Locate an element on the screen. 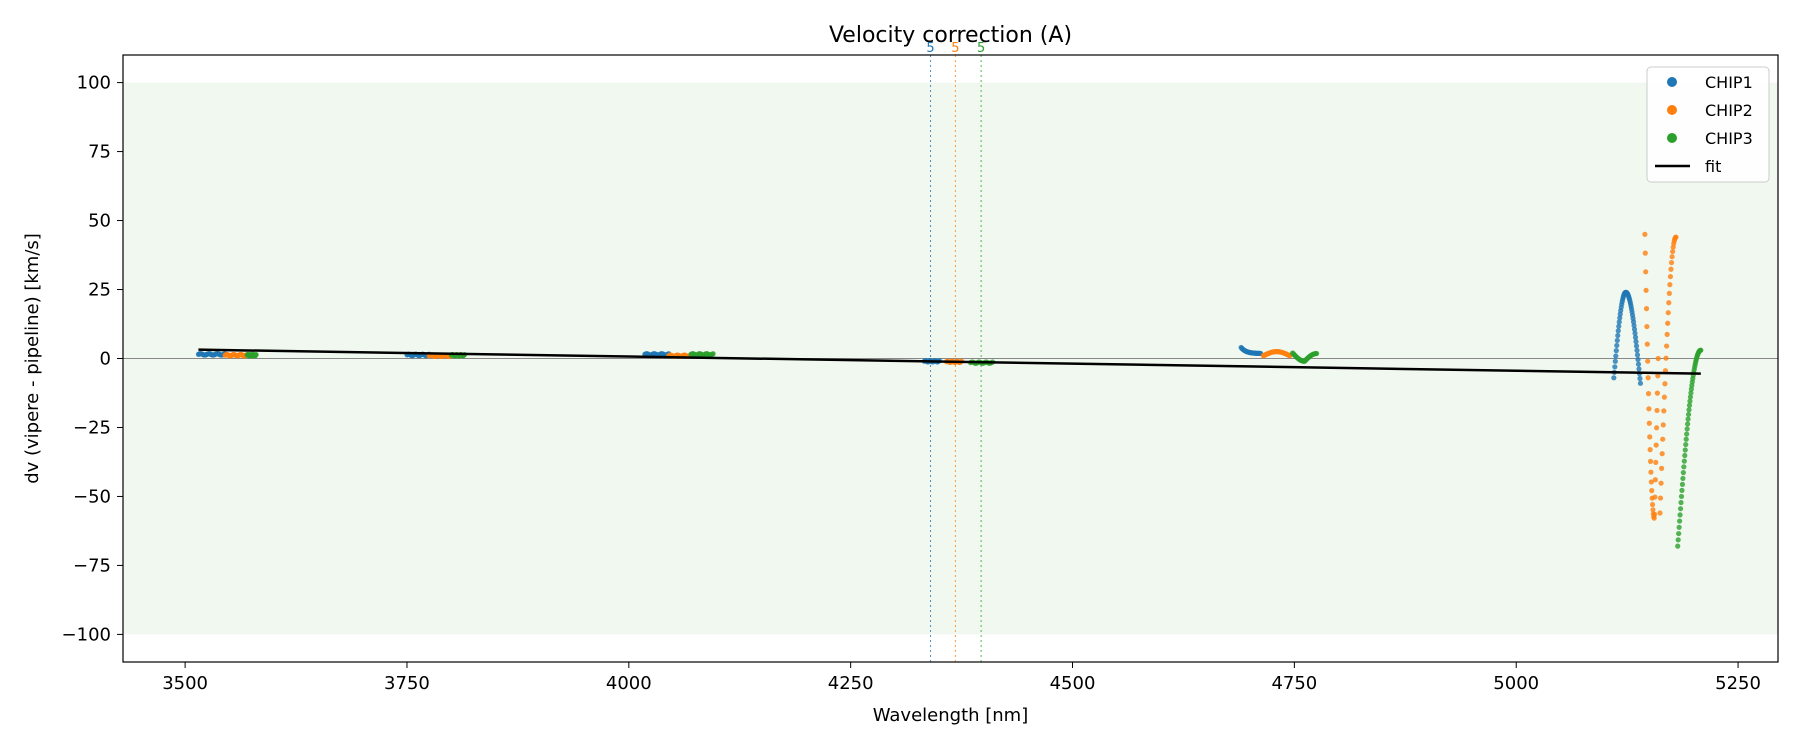 Image resolution: width=1800 pixels, height=750 pixels. x-tick-label: 4250 is located at coordinates (851, 683).